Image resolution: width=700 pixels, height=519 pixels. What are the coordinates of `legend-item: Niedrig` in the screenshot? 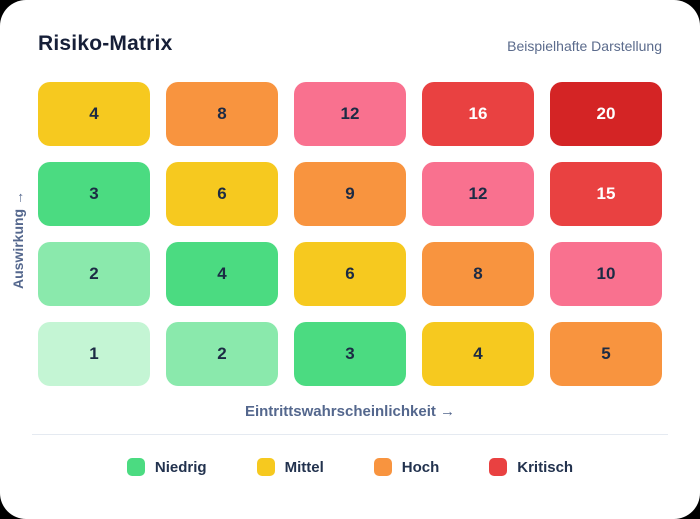 It's located at (166, 467).